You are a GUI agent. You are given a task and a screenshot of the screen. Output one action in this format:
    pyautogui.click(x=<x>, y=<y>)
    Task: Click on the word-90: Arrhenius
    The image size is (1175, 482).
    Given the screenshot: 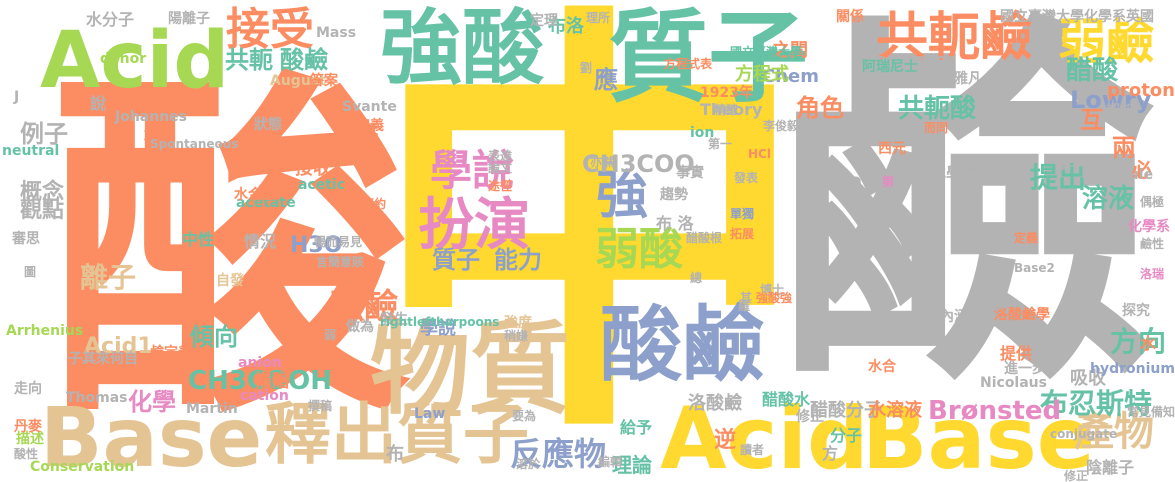 What is the action you would take?
    pyautogui.click(x=45, y=331)
    